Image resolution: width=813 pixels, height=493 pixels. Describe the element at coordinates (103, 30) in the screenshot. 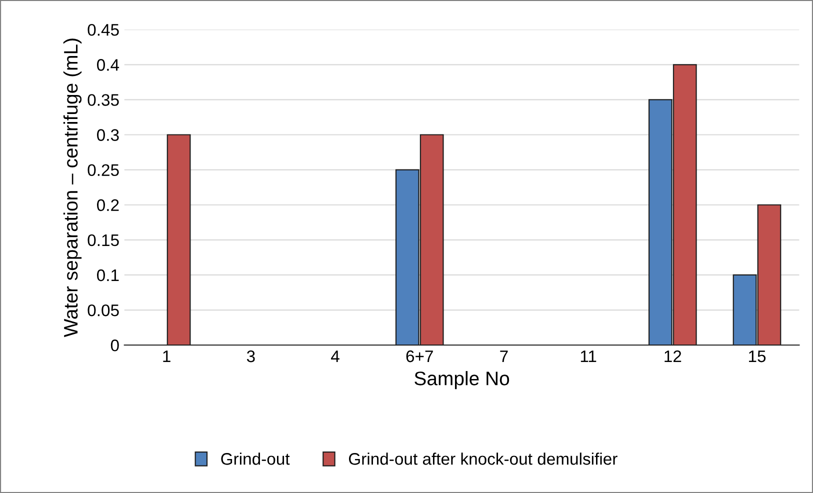

I see `y-tick-label: 0.45` at that location.